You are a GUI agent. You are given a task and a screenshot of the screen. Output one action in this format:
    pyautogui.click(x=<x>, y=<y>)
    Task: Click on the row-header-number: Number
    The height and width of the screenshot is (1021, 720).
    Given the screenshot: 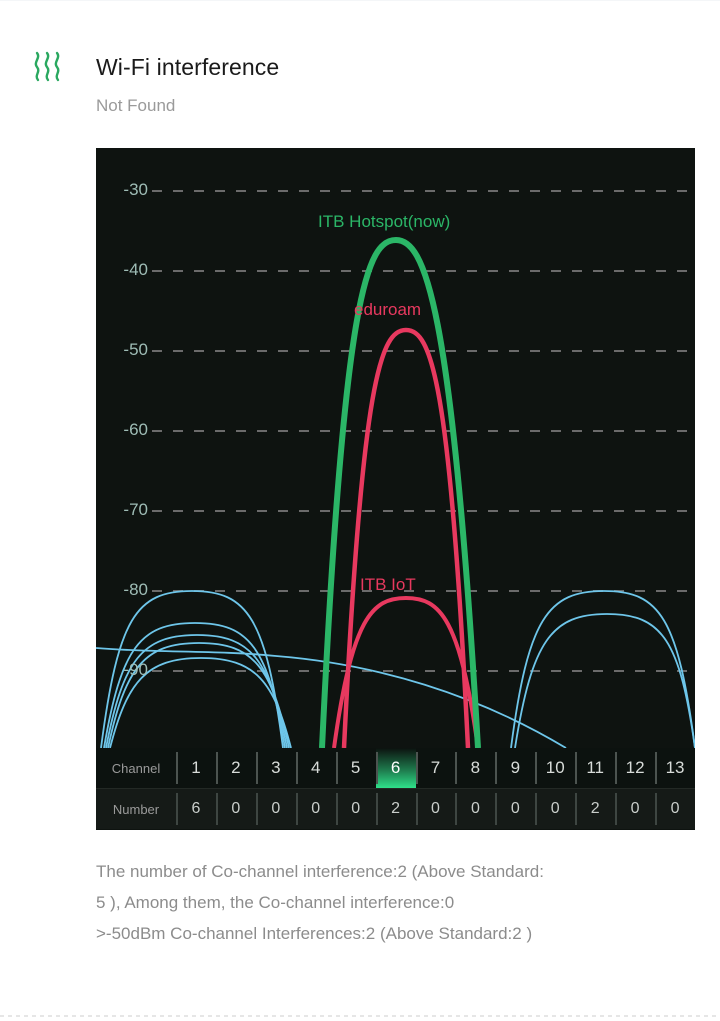 What is the action you would take?
    pyautogui.click(x=136, y=809)
    